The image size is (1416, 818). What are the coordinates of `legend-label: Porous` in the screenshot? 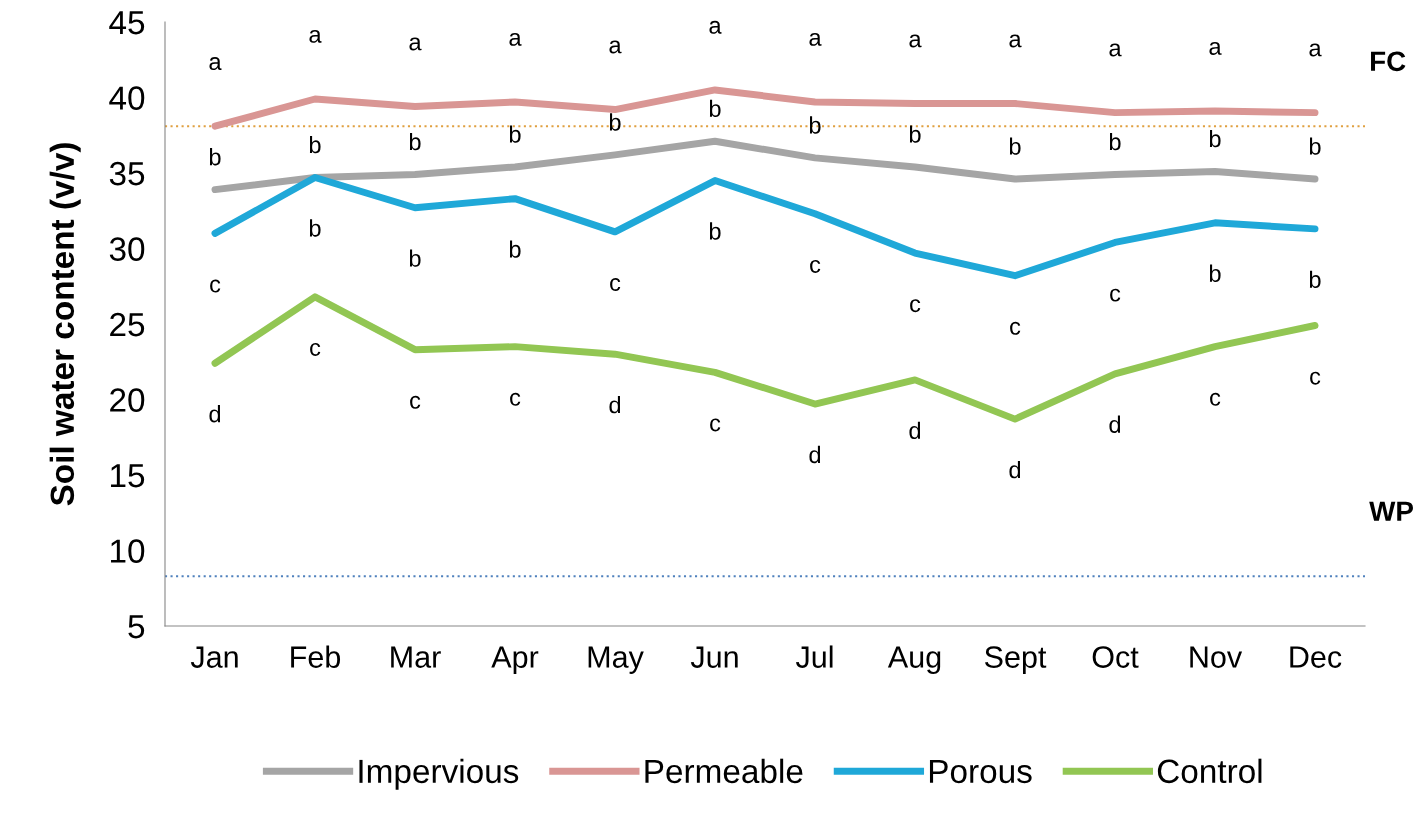 It's located at (980, 771).